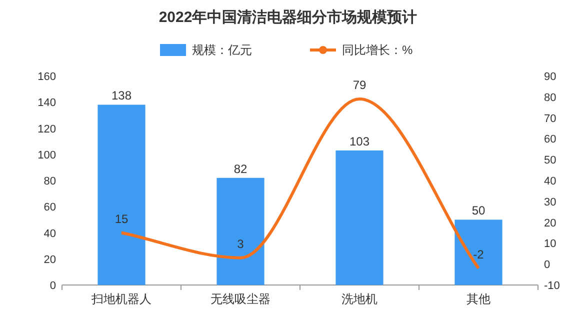 The width and height of the screenshot is (576, 327). Describe the element at coordinates (240, 243) in the screenshot. I see `data-label: 3` at that location.